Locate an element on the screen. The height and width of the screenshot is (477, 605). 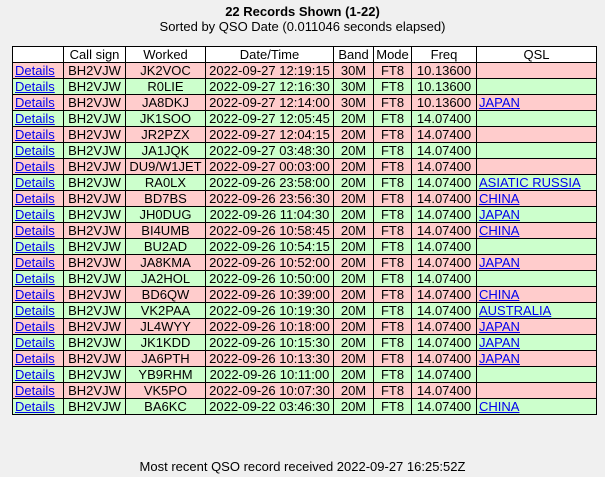
cell-datetime: 2022-09-26 10:54:15 is located at coordinates (269, 246).